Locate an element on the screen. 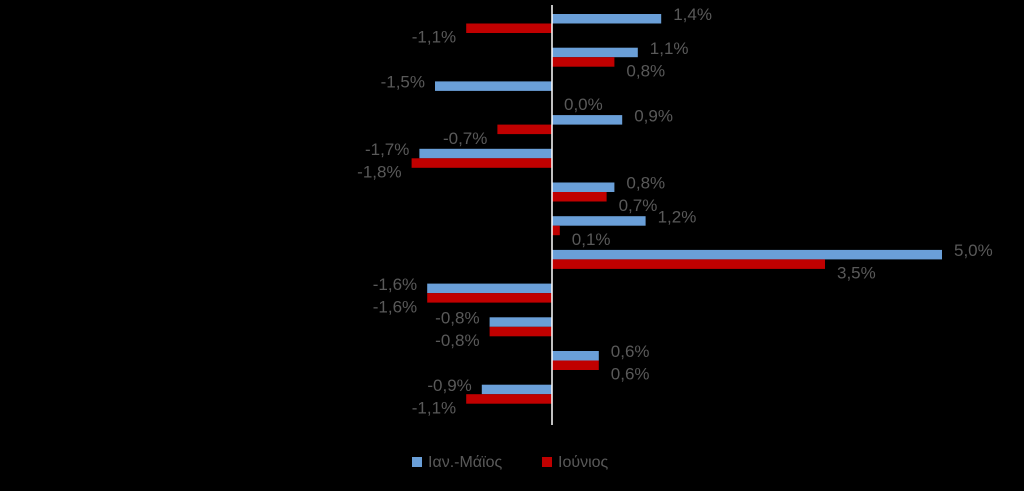  value-label: -0,9% is located at coordinates (449, 385).